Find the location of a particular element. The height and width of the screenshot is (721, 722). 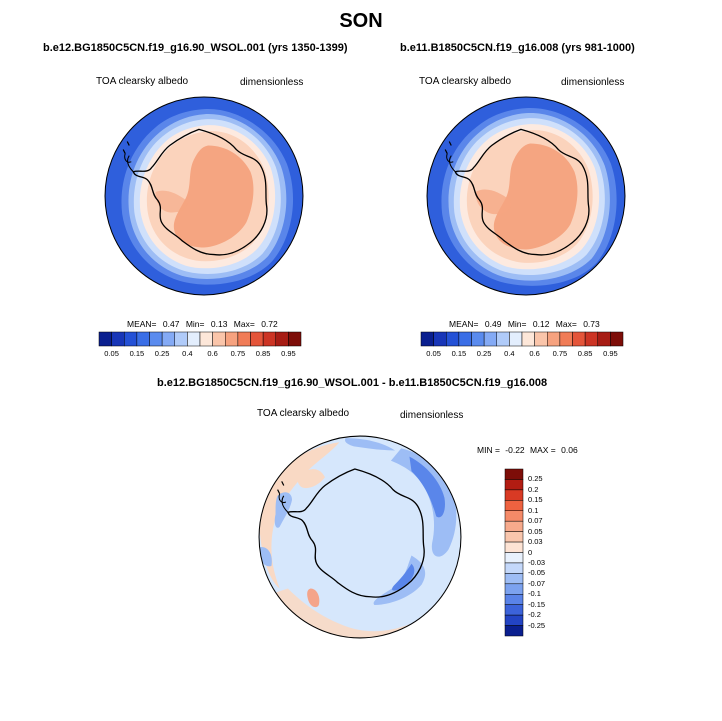

panel2-variable-label: TOA clearsky albedo is located at coordinates (465, 81).